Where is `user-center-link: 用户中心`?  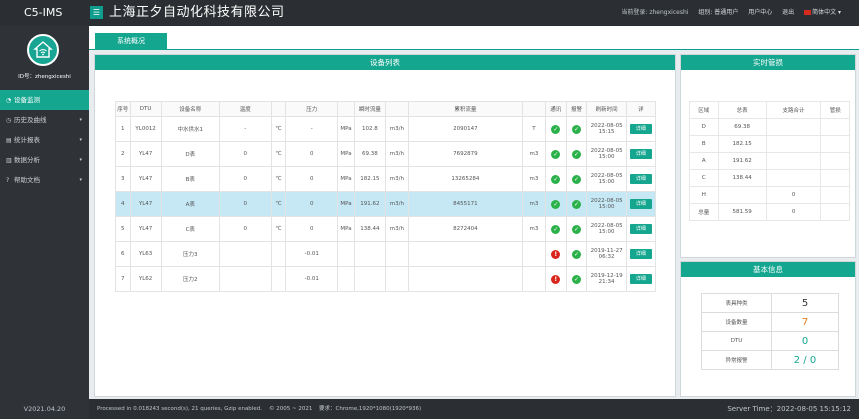 user-center-link: 用户中心 is located at coordinates (760, 12).